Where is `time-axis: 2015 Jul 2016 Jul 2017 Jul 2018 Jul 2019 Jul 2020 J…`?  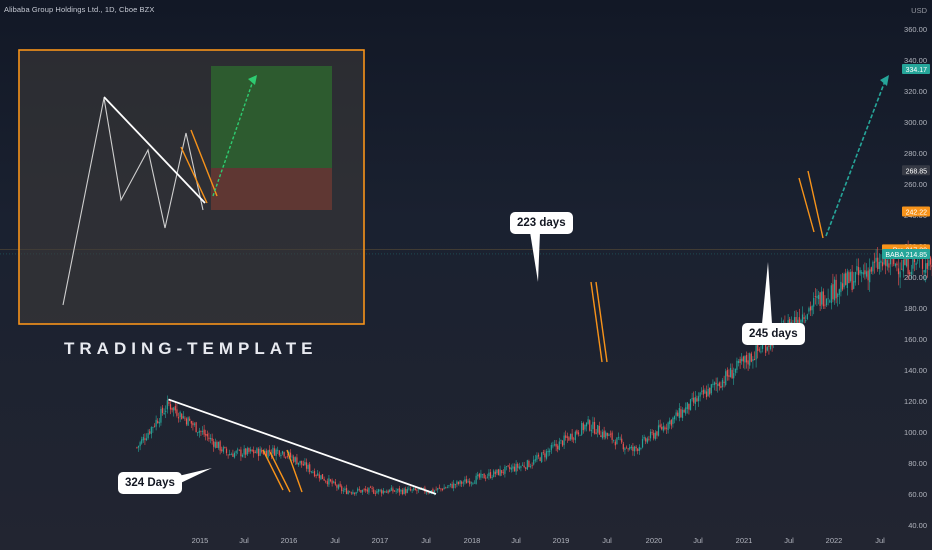
time-axis: 2015 Jul 2016 Jul 2017 Jul 2018 Jul 2019 Jul 2020 J… is located at coordinates (538, 540).